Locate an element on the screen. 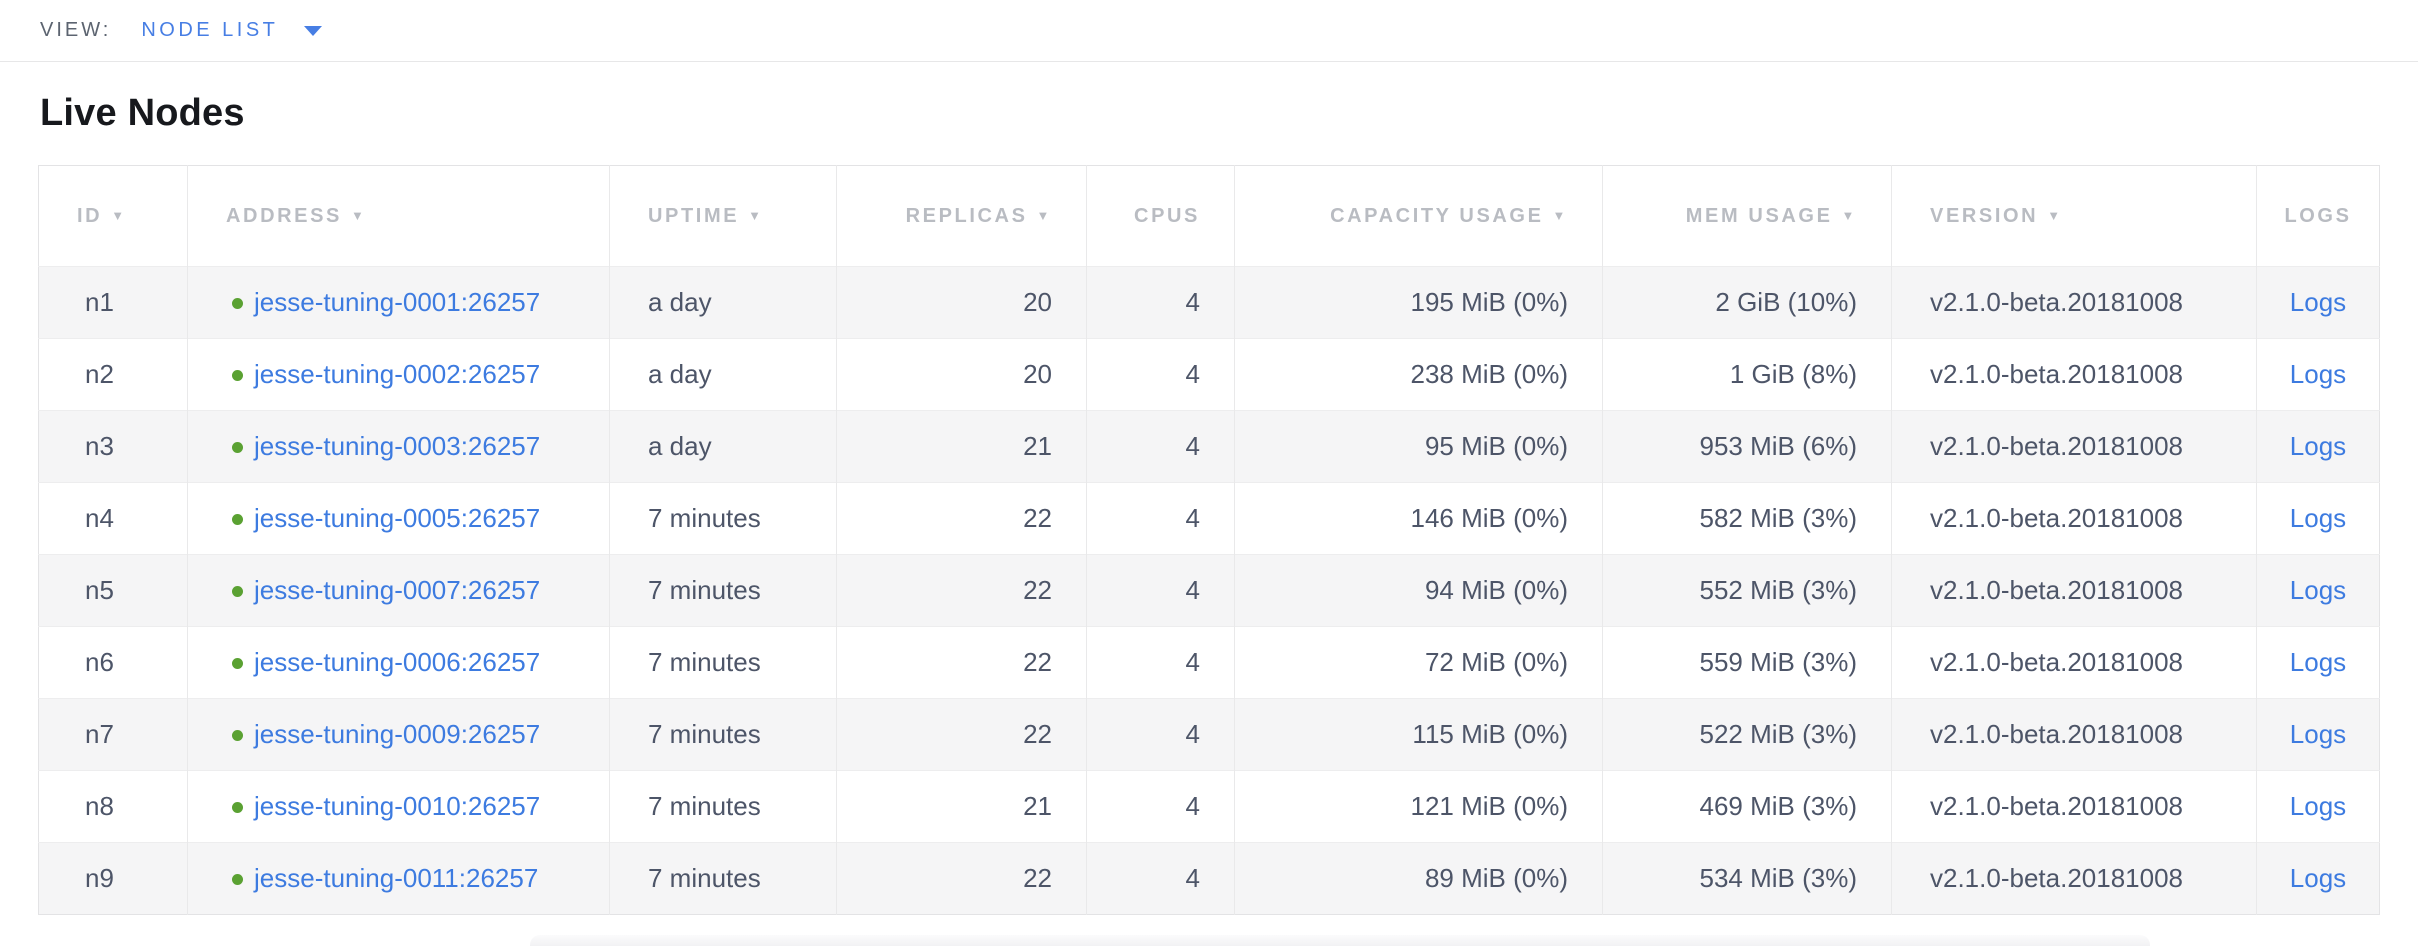 The image size is (2418, 946). column-header-version: VERSION ▼ is located at coordinates (2074, 216).